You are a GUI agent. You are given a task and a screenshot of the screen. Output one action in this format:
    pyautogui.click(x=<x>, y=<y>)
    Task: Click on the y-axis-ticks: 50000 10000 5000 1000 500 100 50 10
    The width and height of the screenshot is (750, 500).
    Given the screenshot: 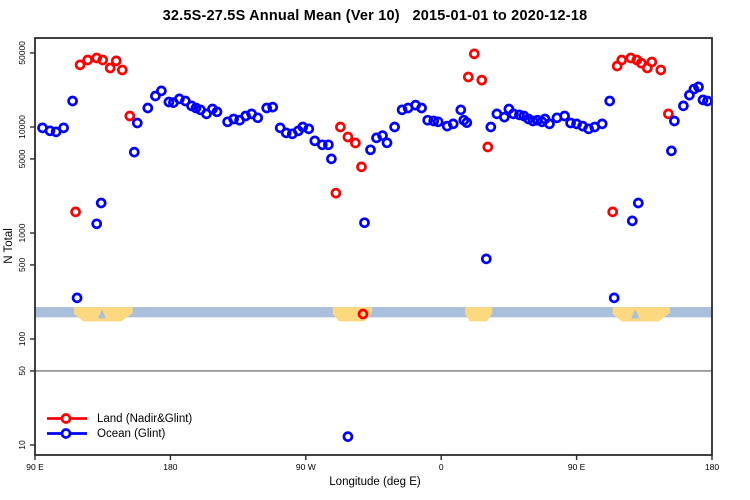 What is the action you would take?
    pyautogui.click(x=26, y=245)
    